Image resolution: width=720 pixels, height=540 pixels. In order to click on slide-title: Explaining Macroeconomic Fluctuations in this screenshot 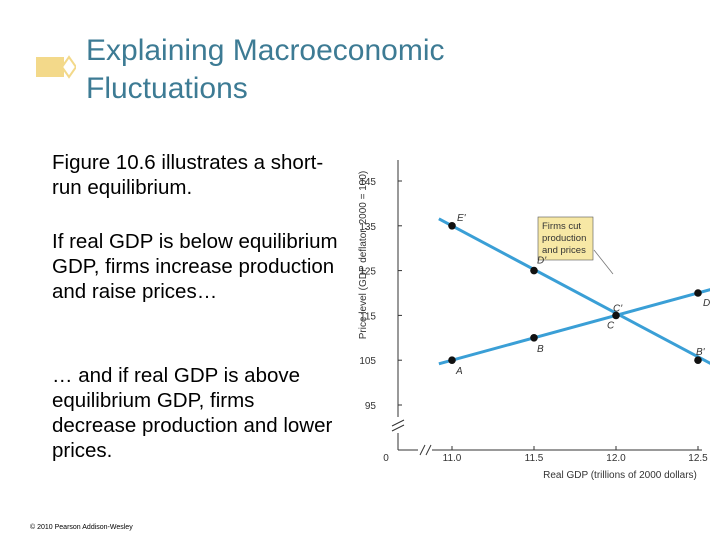, I will do `click(386, 70)`.